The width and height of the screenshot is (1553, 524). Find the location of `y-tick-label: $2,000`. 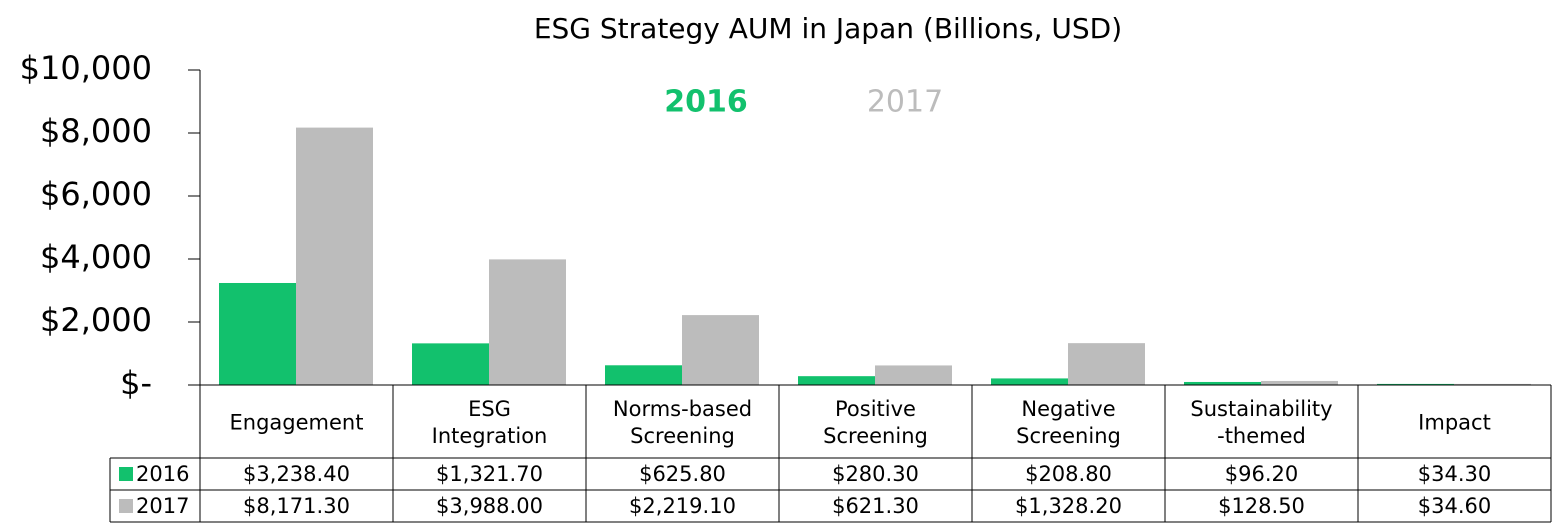

y-tick-label: $2,000 is located at coordinates (96, 320).